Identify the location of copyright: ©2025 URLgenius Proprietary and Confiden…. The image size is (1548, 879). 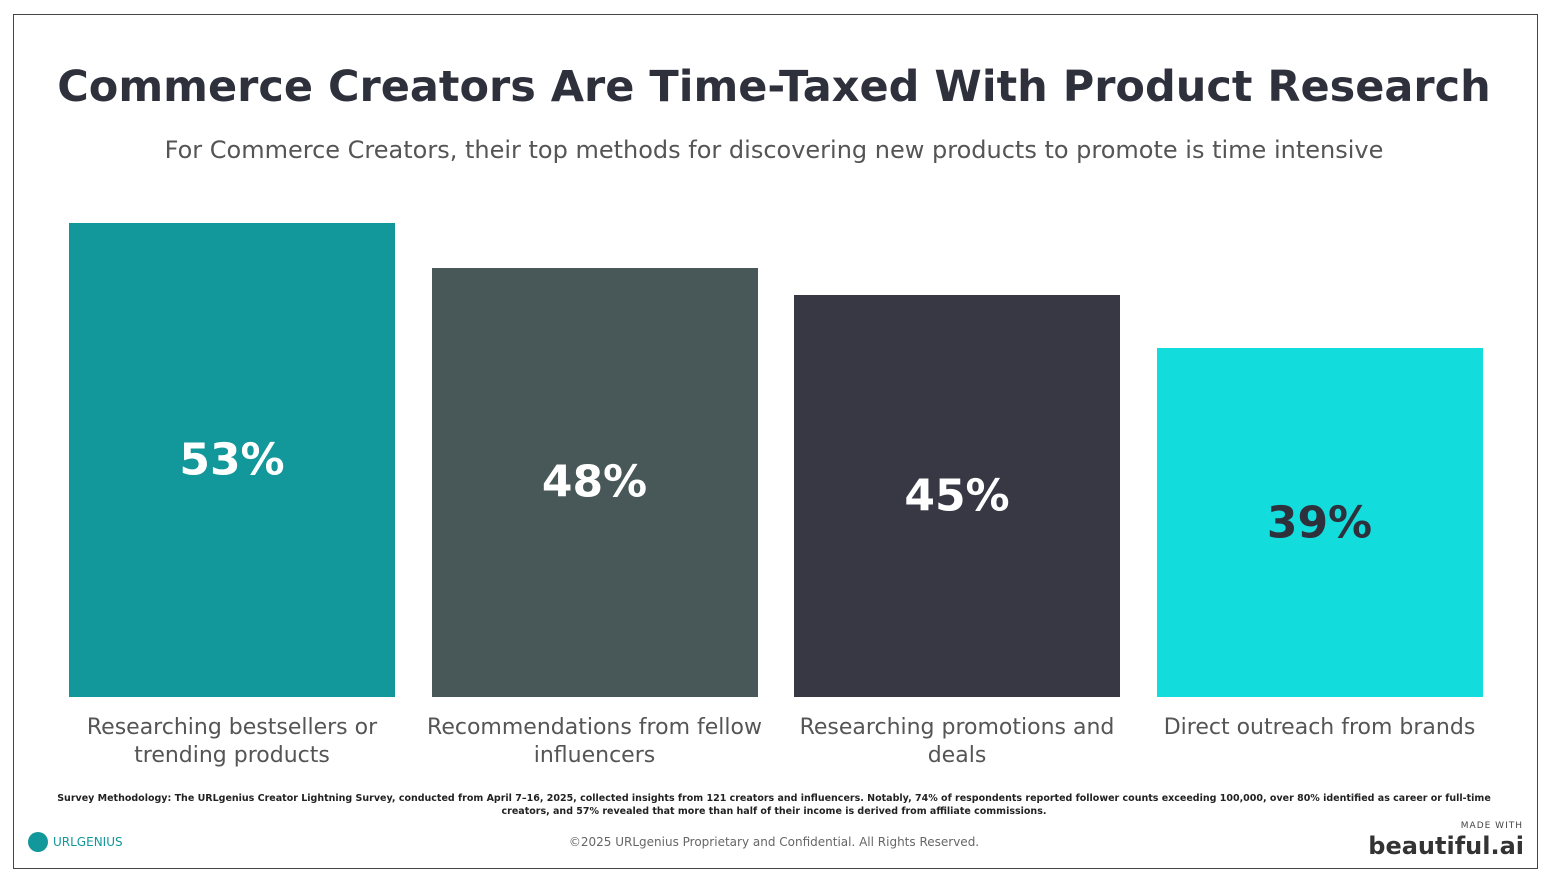
(774, 842).